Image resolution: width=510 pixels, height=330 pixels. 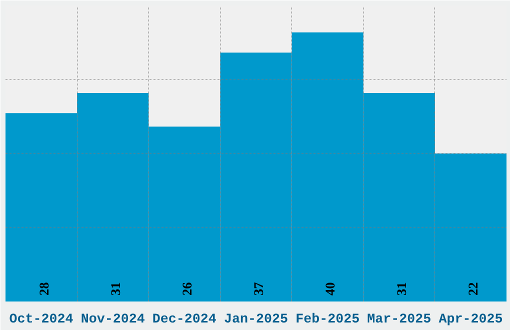 What do you see at coordinates (258, 289) in the screenshot?
I see `data-label: 37` at bounding box center [258, 289].